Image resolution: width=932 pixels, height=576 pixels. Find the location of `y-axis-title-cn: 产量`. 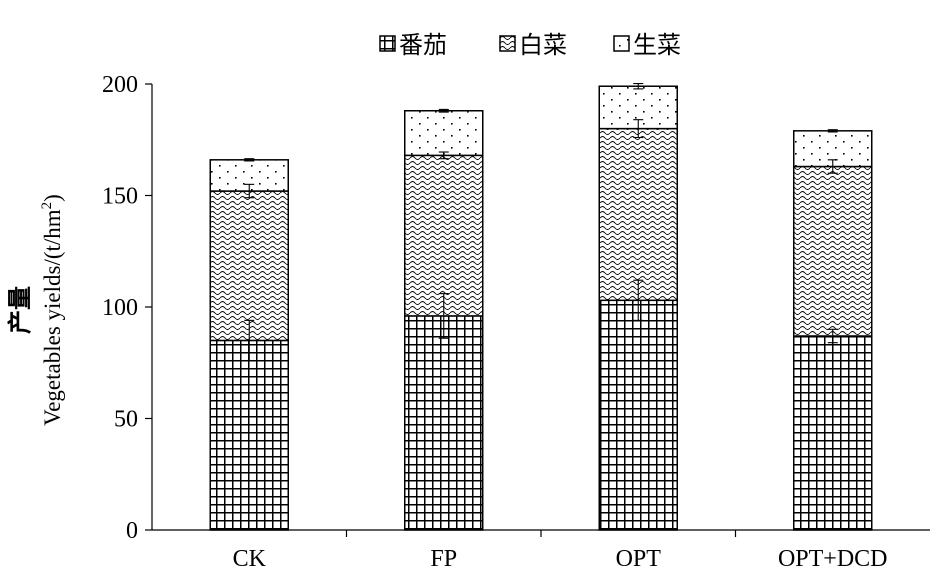

y-axis-title-cn: 产量 is located at coordinates (19, 310).